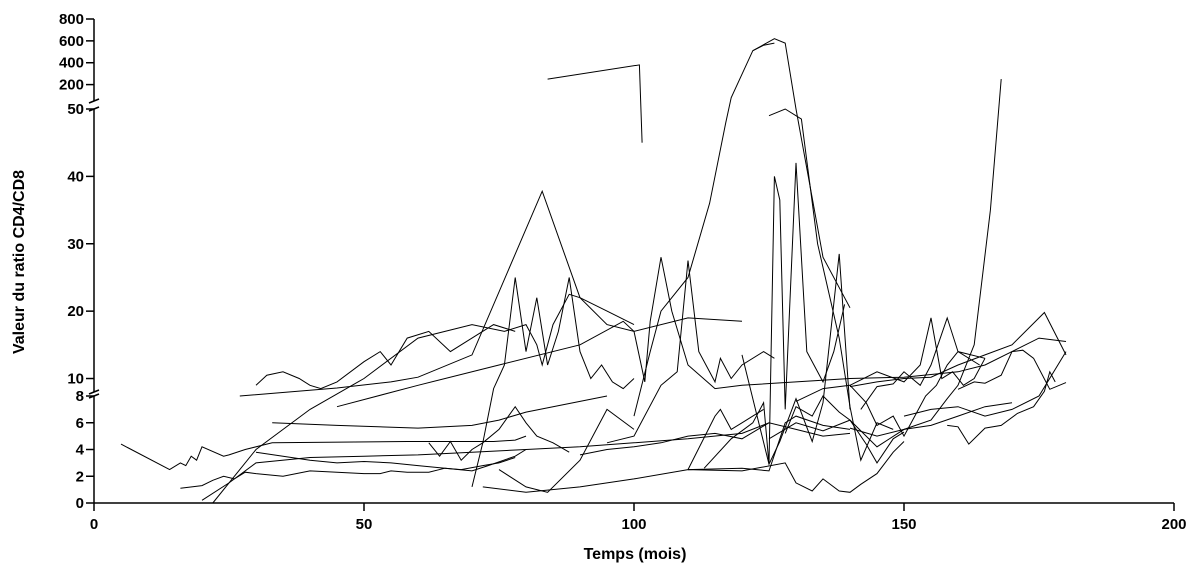 The image size is (1199, 571). What do you see at coordinates (75, 311) in the screenshot?
I see `y-tick-label: 20` at bounding box center [75, 311].